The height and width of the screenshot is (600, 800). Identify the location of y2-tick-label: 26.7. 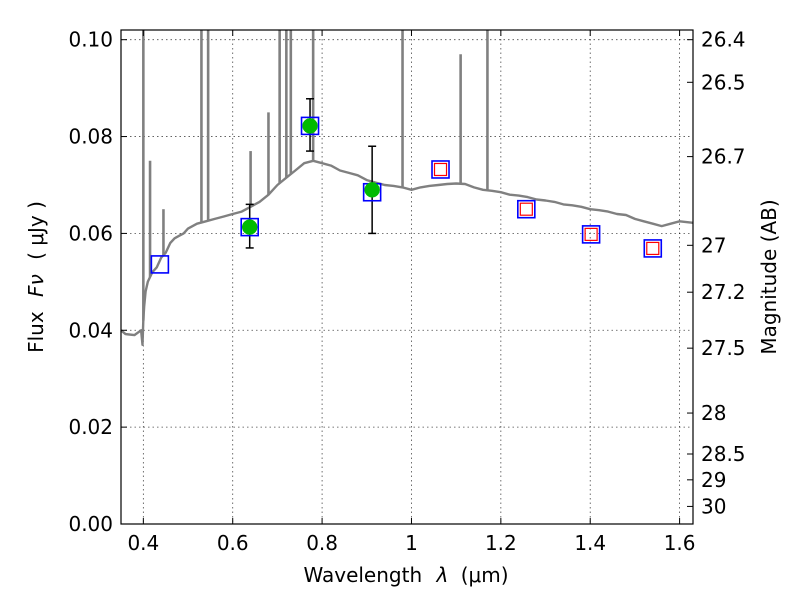
(723, 157).